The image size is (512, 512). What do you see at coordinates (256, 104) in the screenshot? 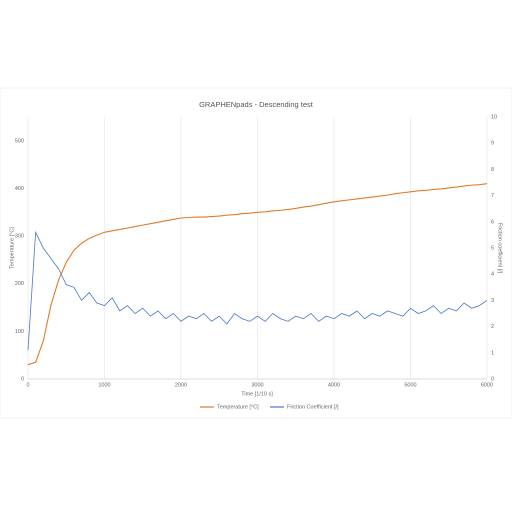
I see `chart-title: GRAPHENpads - Descending test` at bounding box center [256, 104].